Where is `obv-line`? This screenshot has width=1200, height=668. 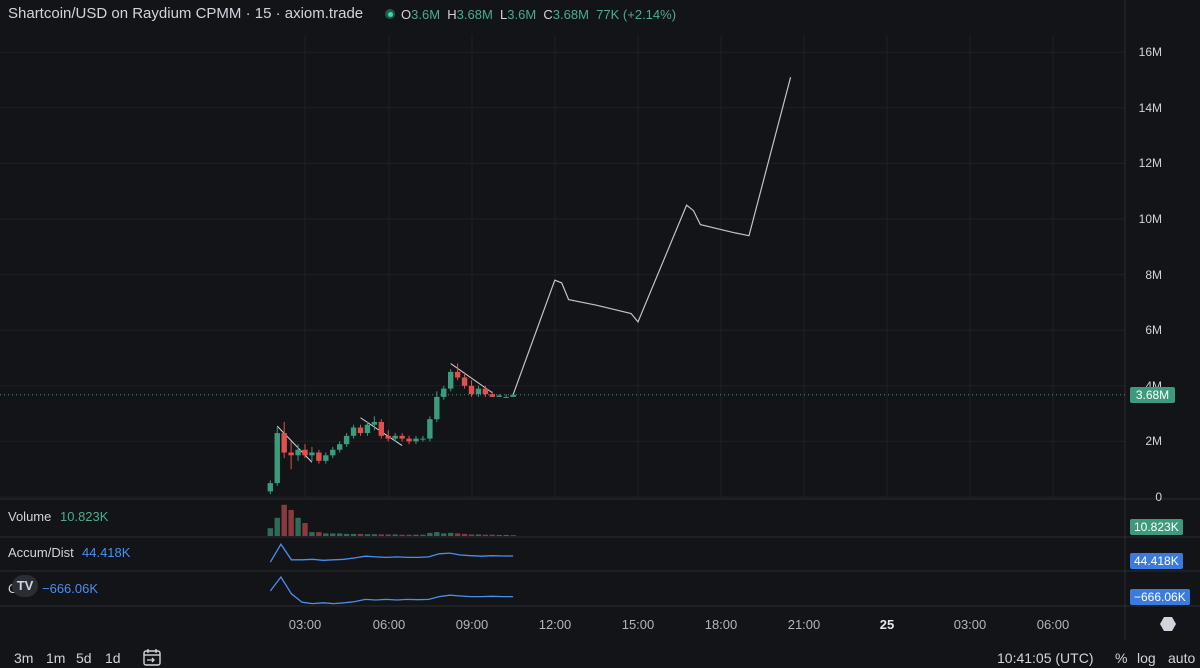 obv-line is located at coordinates (391, 590).